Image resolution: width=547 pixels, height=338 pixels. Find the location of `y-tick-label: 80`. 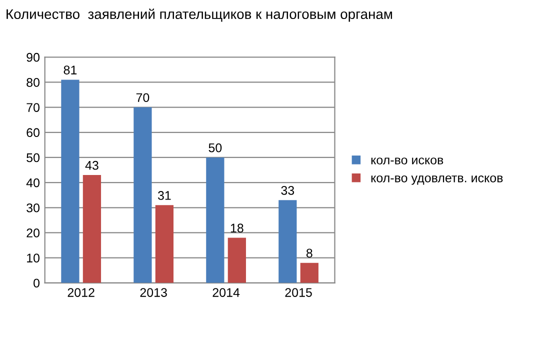

y-tick-label: 80 is located at coordinates (33, 82).